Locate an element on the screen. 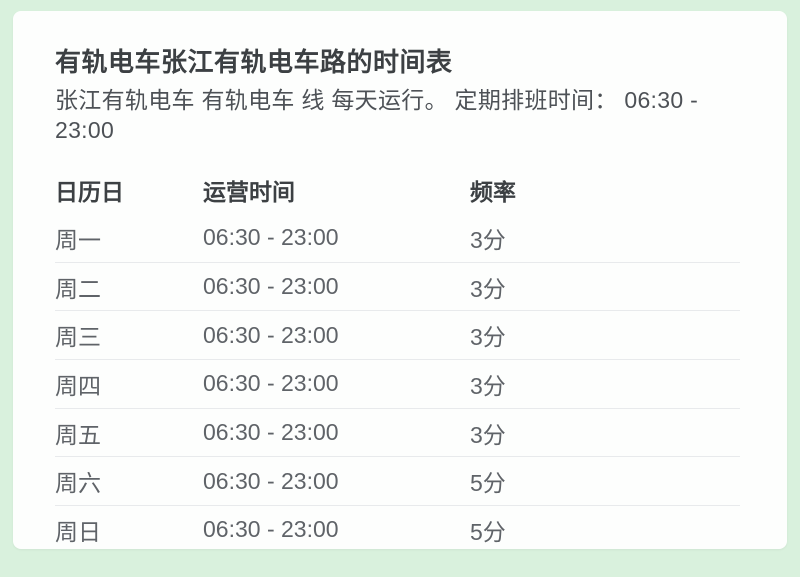 This screenshot has height=577, width=800. day-cell: 周四 is located at coordinates (78, 385).